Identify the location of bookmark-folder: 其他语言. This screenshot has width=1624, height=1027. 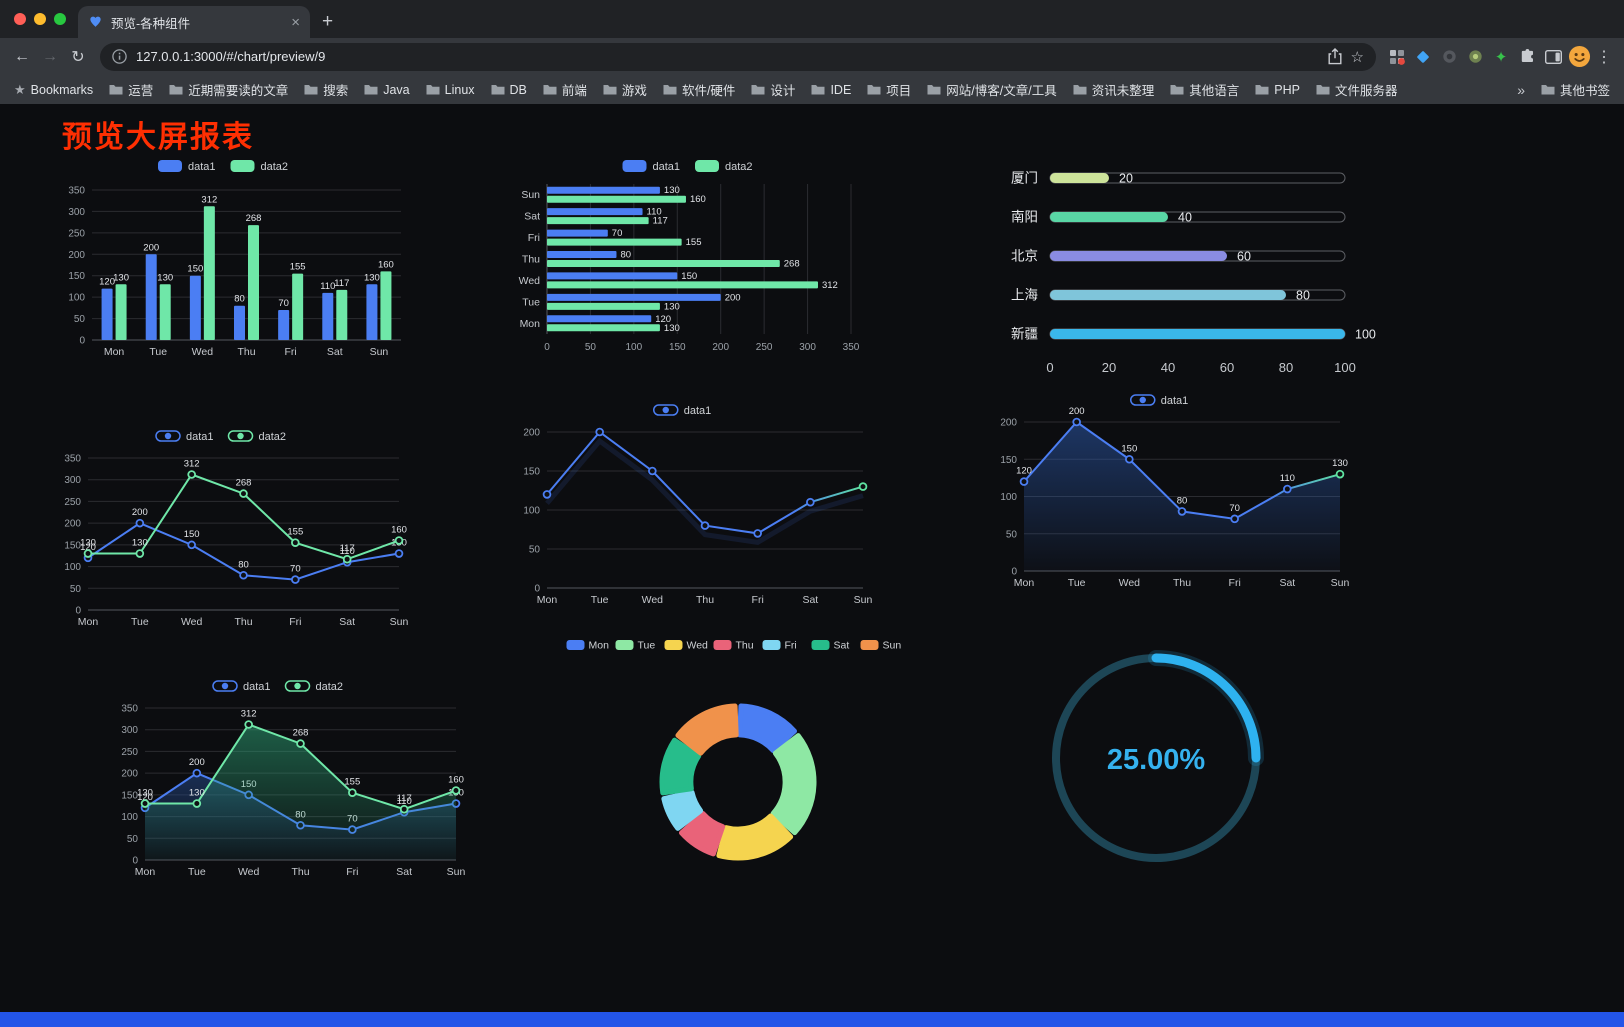
(1204, 89).